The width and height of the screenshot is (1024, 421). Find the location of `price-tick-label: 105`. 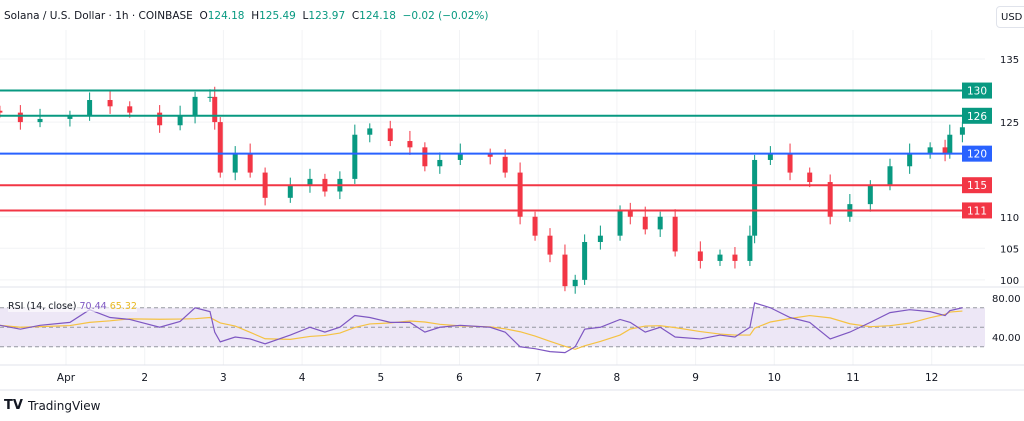

price-tick-label: 105 is located at coordinates (1009, 249).